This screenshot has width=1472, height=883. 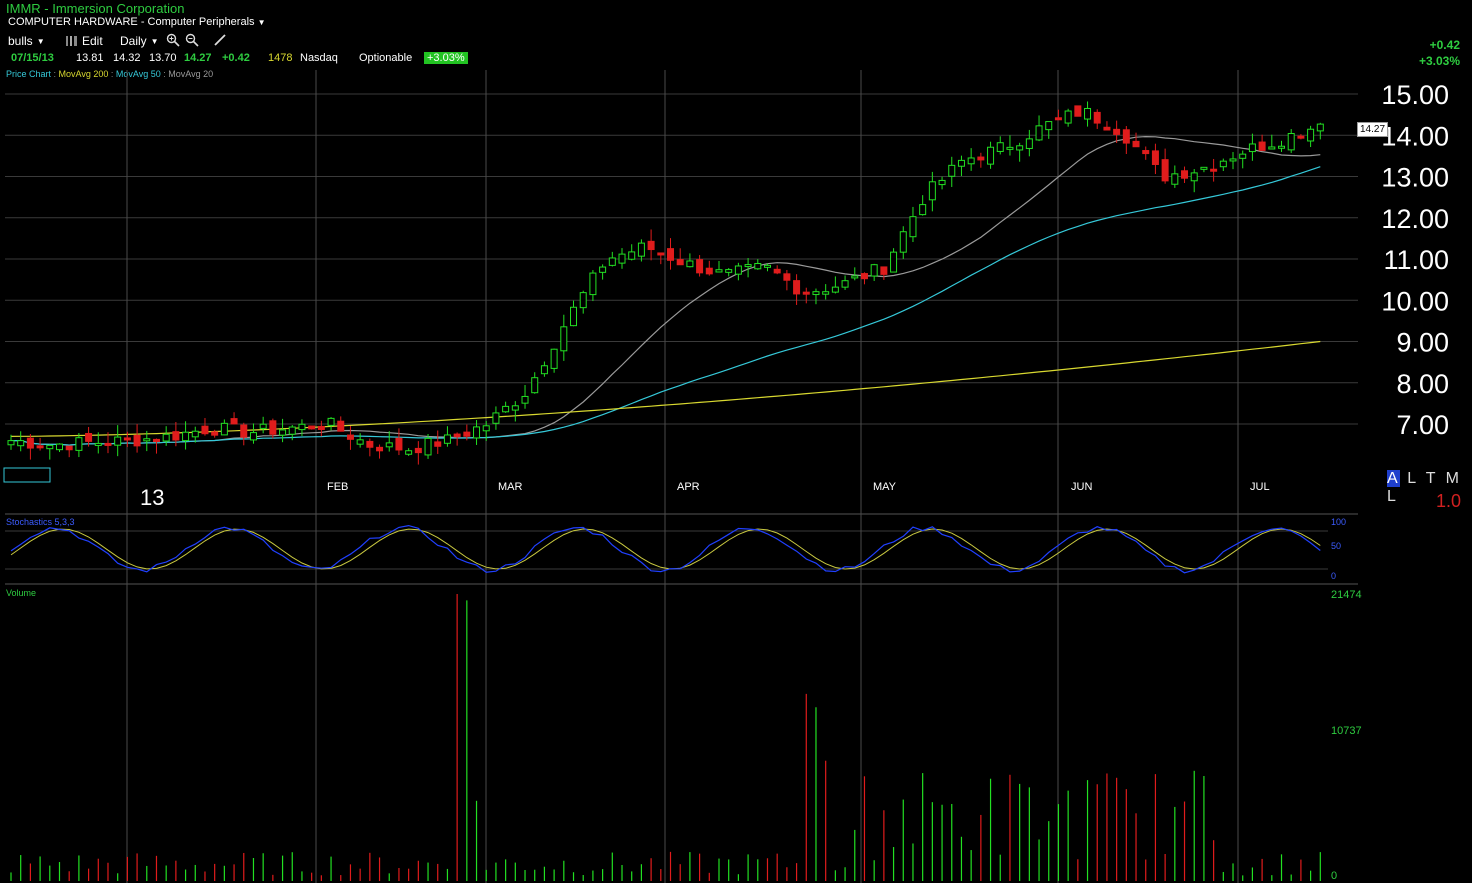 I want to click on legend-ma50: MovAvg 50, so click(x=138, y=74).